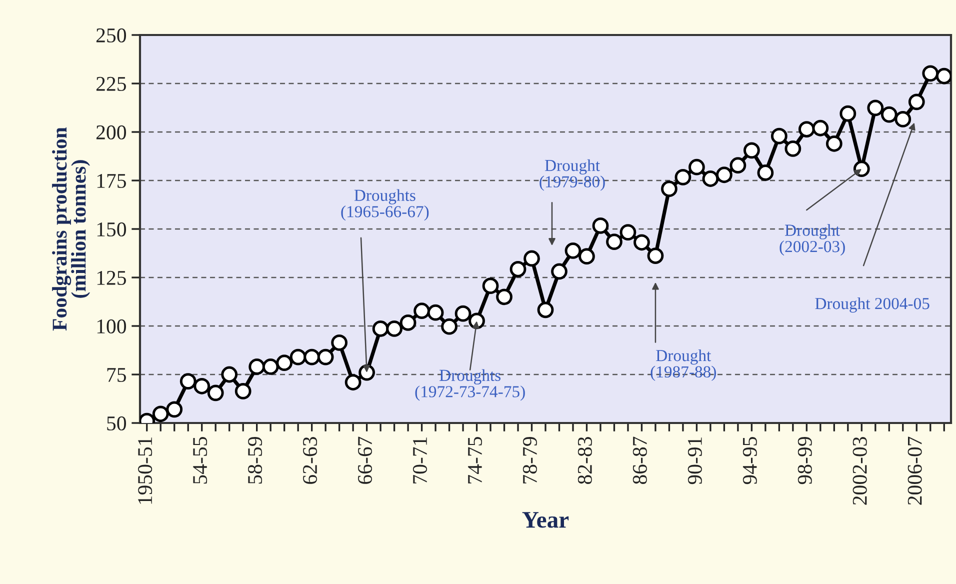 The width and height of the screenshot is (956, 584). I want to click on x-axis-title: Year, so click(545, 520).